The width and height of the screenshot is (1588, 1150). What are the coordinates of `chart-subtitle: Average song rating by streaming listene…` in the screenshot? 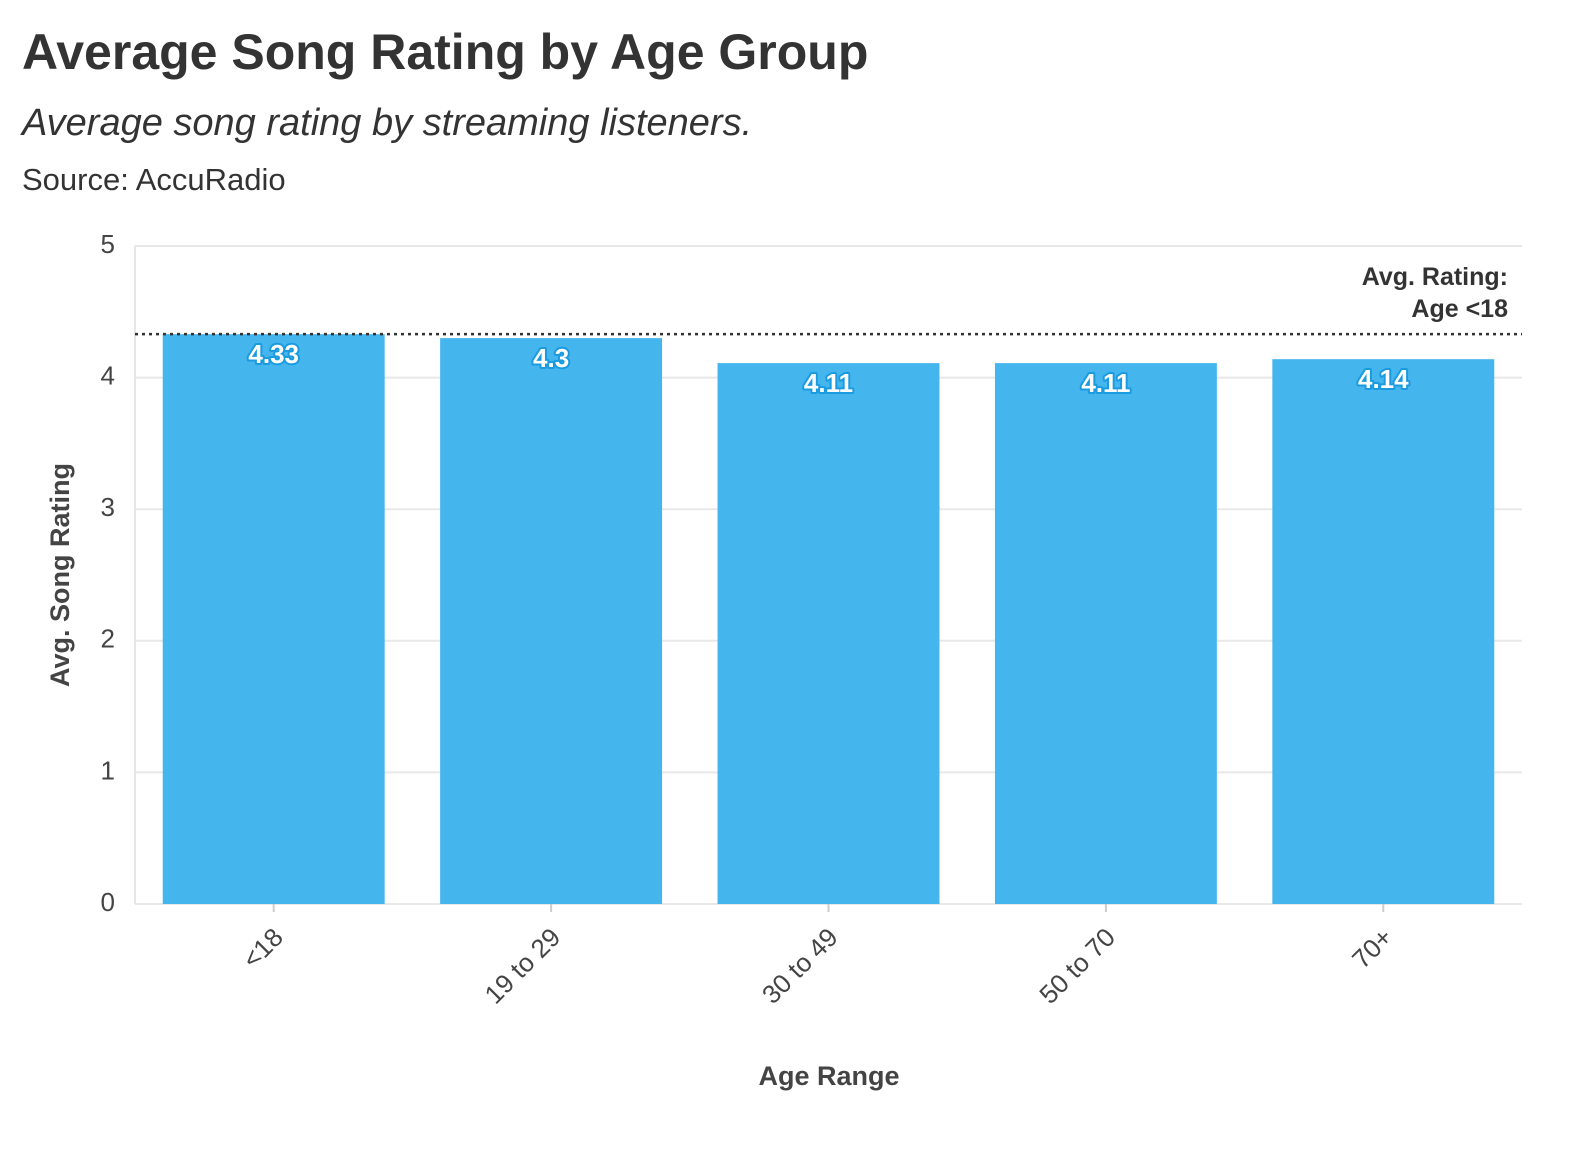 It's located at (386, 123).